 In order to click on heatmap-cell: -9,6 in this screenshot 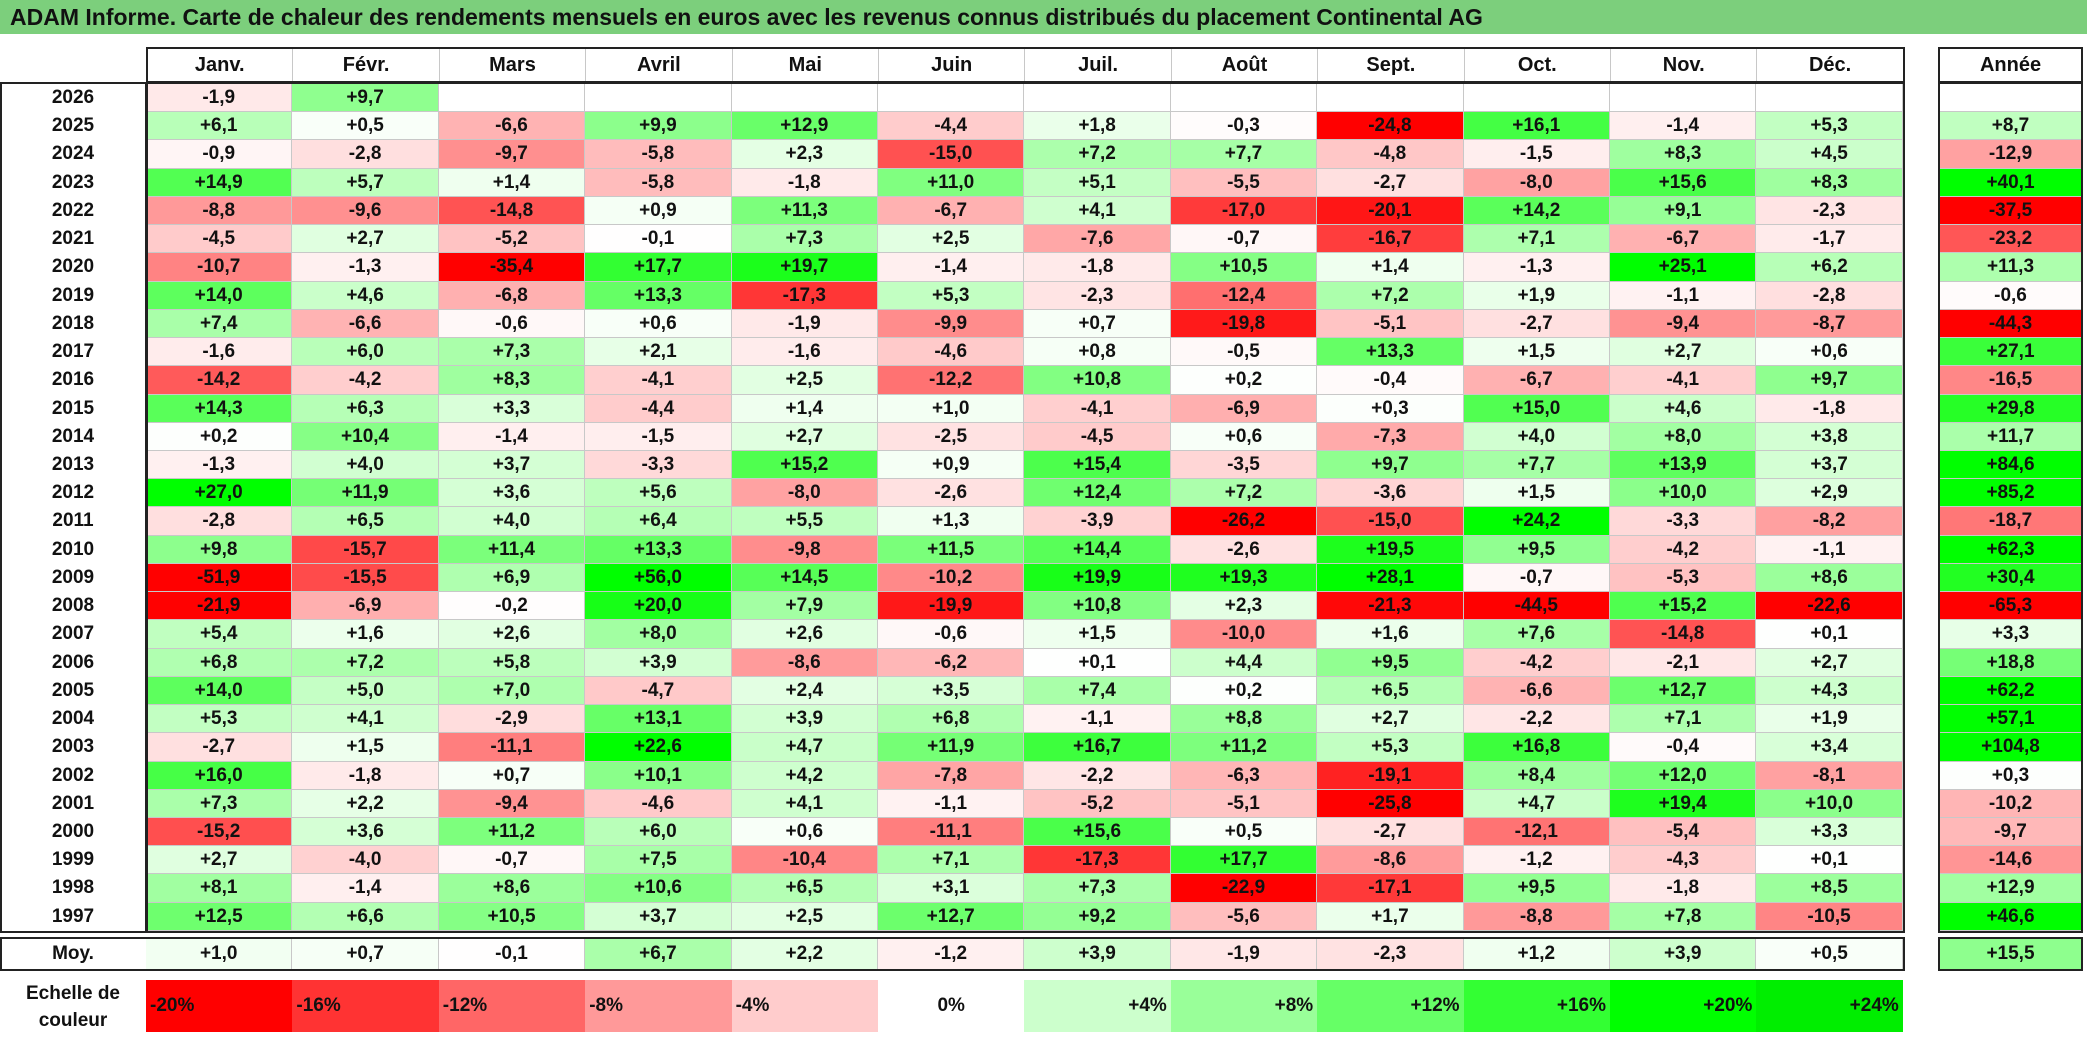, I will do `click(365, 211)`.